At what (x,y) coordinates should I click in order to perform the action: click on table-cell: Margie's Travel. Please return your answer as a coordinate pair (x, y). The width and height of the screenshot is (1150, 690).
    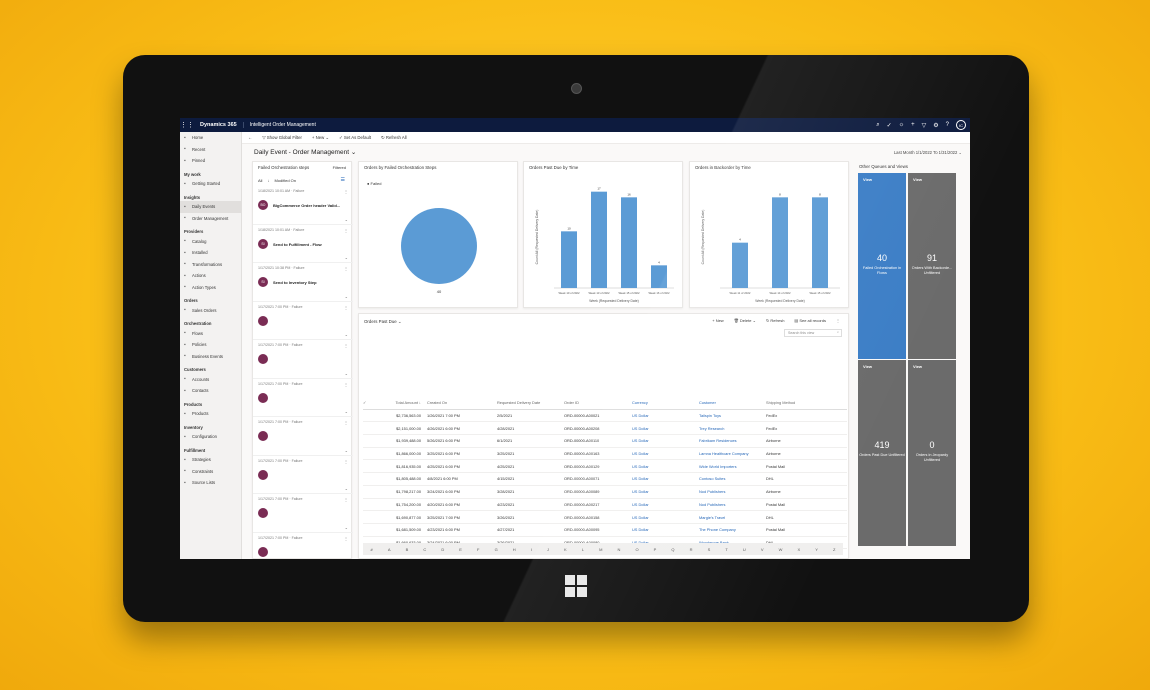
    Looking at the image, I should click on (712, 517).